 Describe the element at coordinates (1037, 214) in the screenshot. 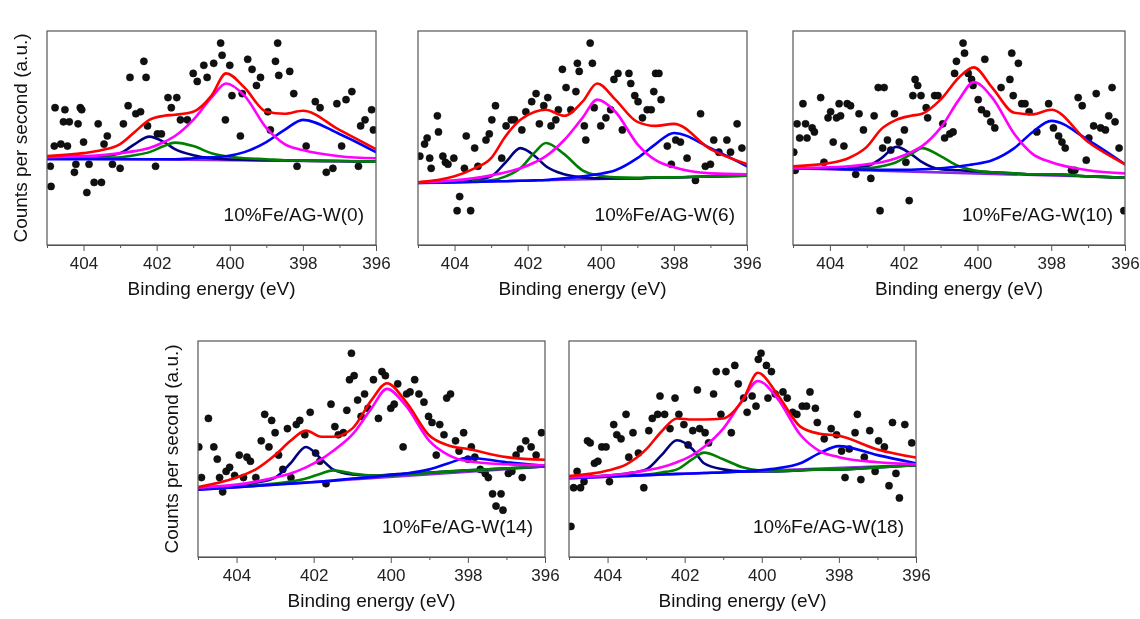

I see `annotation: 10%Fe/AG-W(10)` at that location.